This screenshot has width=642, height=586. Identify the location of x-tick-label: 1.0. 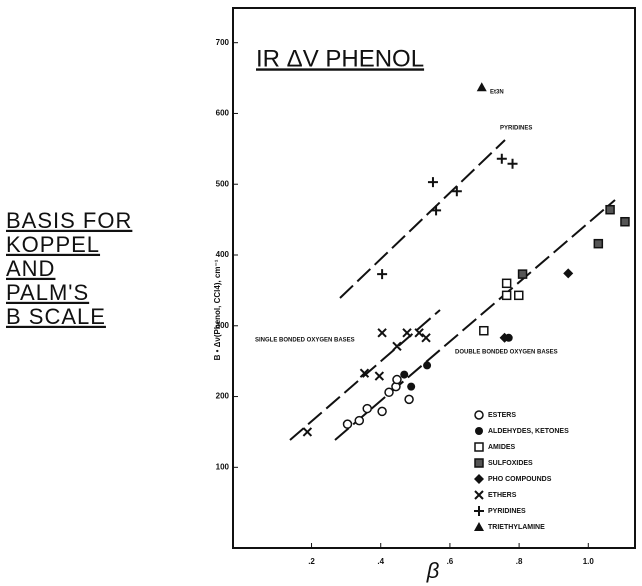
(589, 561).